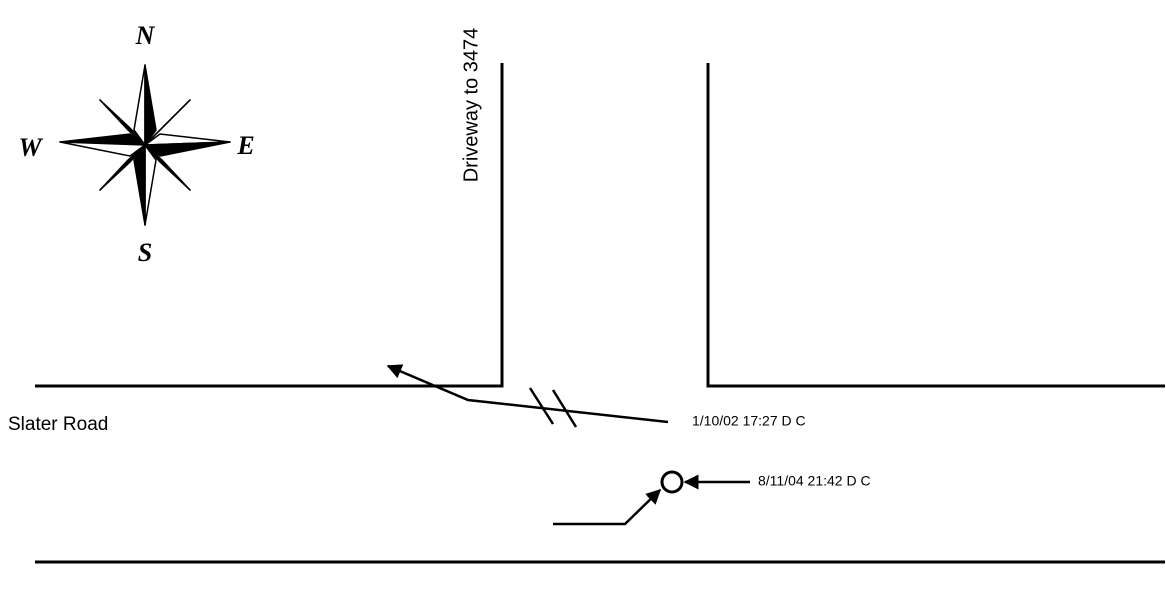 This screenshot has height=594, width=1166. What do you see at coordinates (471, 105) in the screenshot?
I see `driveway-label: Driveway to 3474` at bounding box center [471, 105].